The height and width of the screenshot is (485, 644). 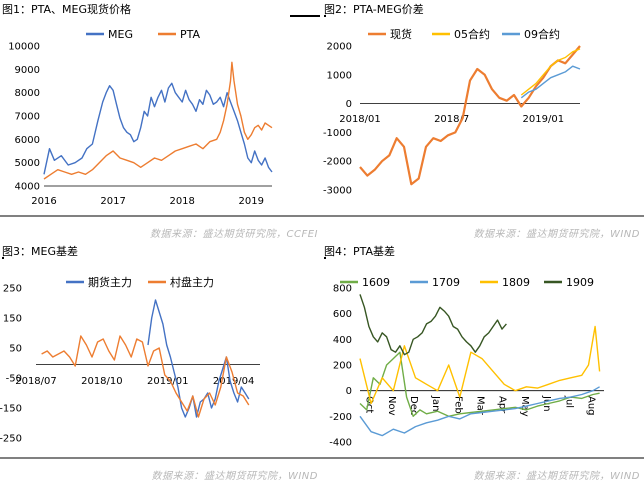 I want to click on y-tick-label: 6000, so click(x=27, y=140).